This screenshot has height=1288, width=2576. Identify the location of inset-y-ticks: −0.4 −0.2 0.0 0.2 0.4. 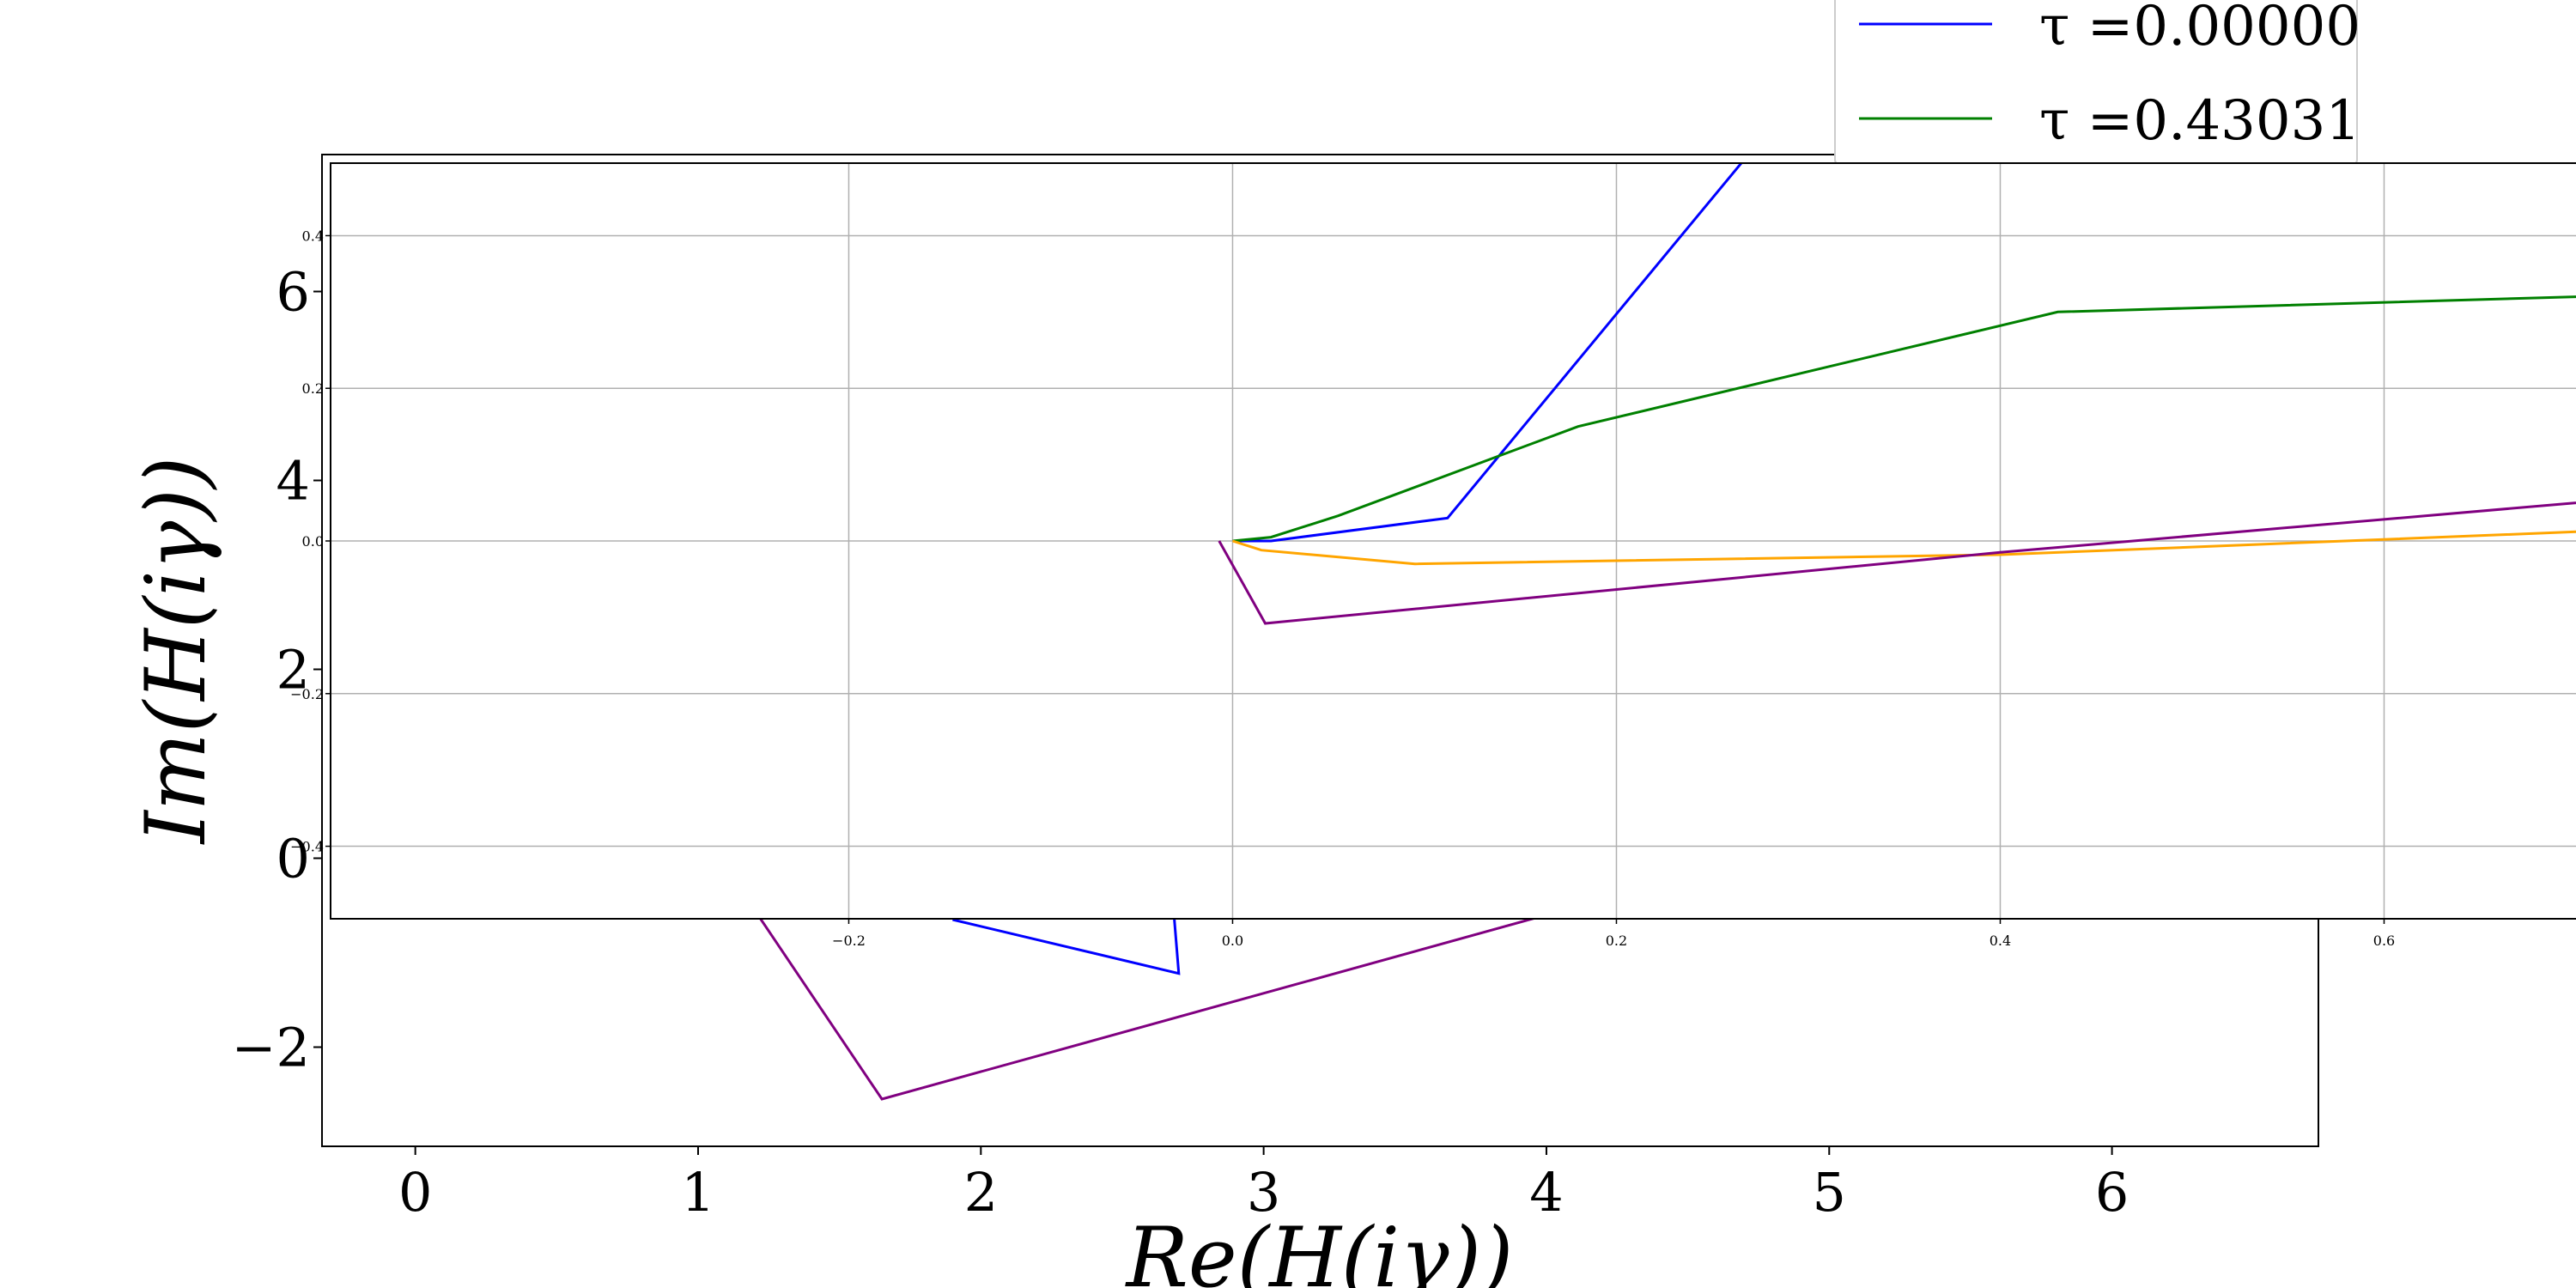
(311, 541).